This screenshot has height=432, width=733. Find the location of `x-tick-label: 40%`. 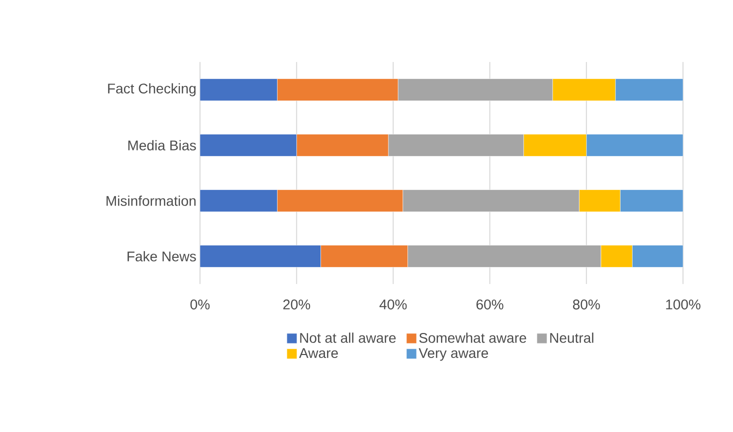

x-tick-label: 40% is located at coordinates (393, 305).